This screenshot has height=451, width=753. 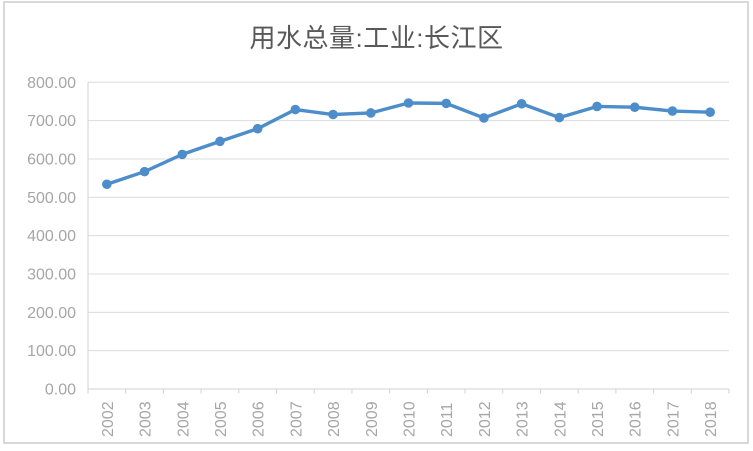 What do you see at coordinates (51, 274) in the screenshot?
I see `y-tick-label: 300.00` at bounding box center [51, 274].